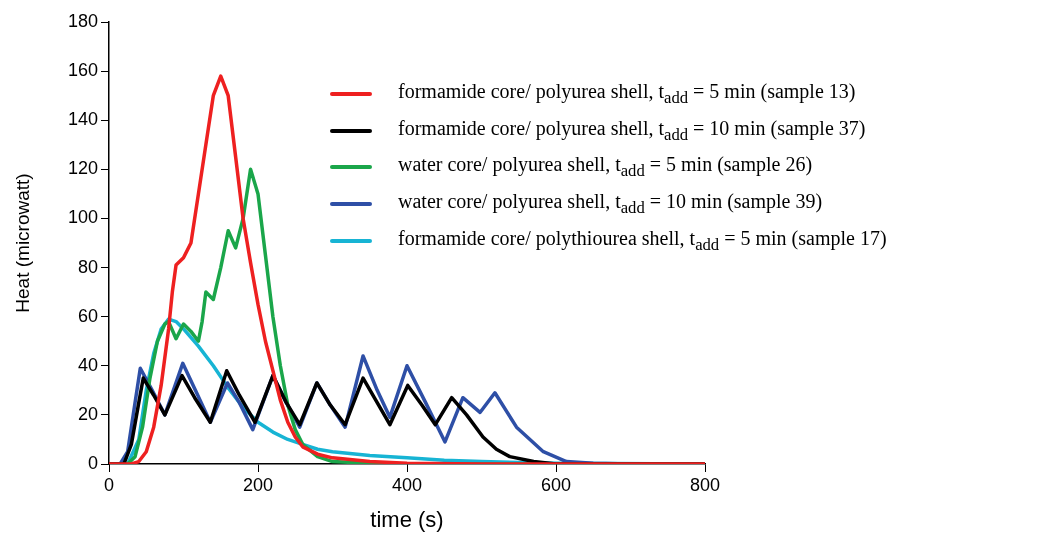  Describe the element at coordinates (610, 204) in the screenshot. I see `legend-label: water core/ polyurea shell, t$_{add}$ = 10 min (sample 39)` at that location.